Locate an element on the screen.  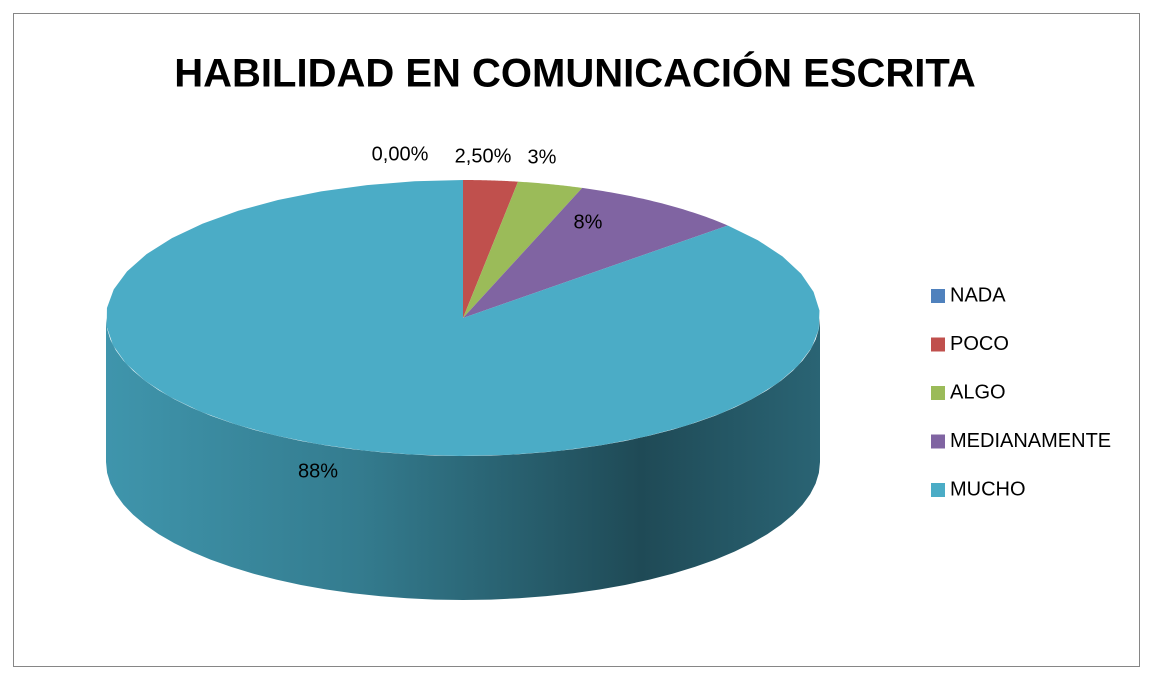
data-label: 0,00% is located at coordinates (400, 154).